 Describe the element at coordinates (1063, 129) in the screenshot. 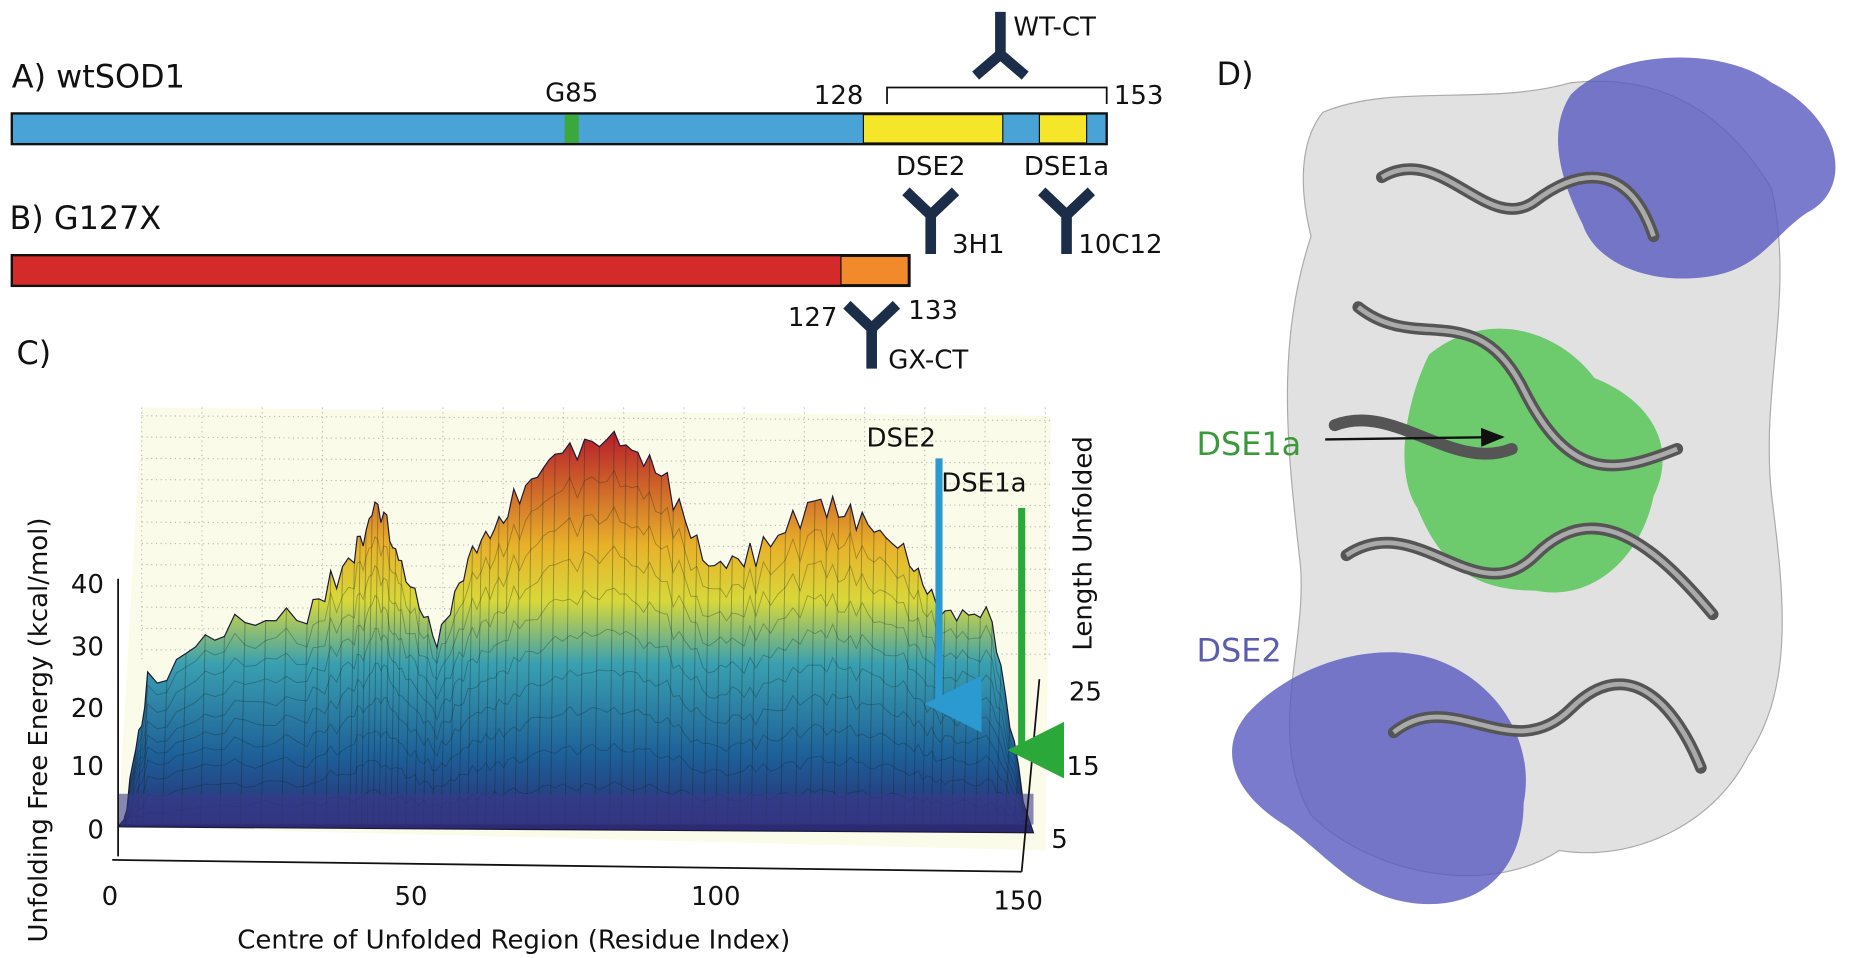

I see `epitope-region` at that location.